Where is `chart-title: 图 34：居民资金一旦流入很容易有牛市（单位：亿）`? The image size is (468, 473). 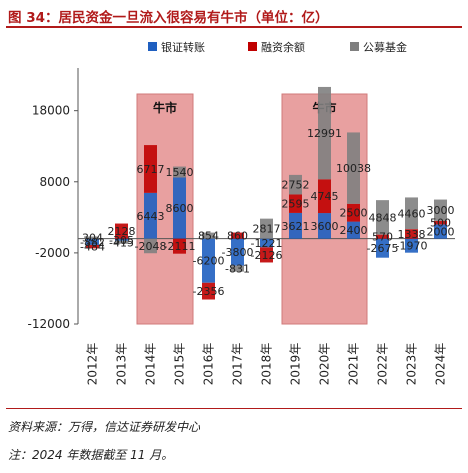 chart-title: 图 34：居民资金一旦流入很容易有牛市（单位：亿） is located at coordinates (168, 18).